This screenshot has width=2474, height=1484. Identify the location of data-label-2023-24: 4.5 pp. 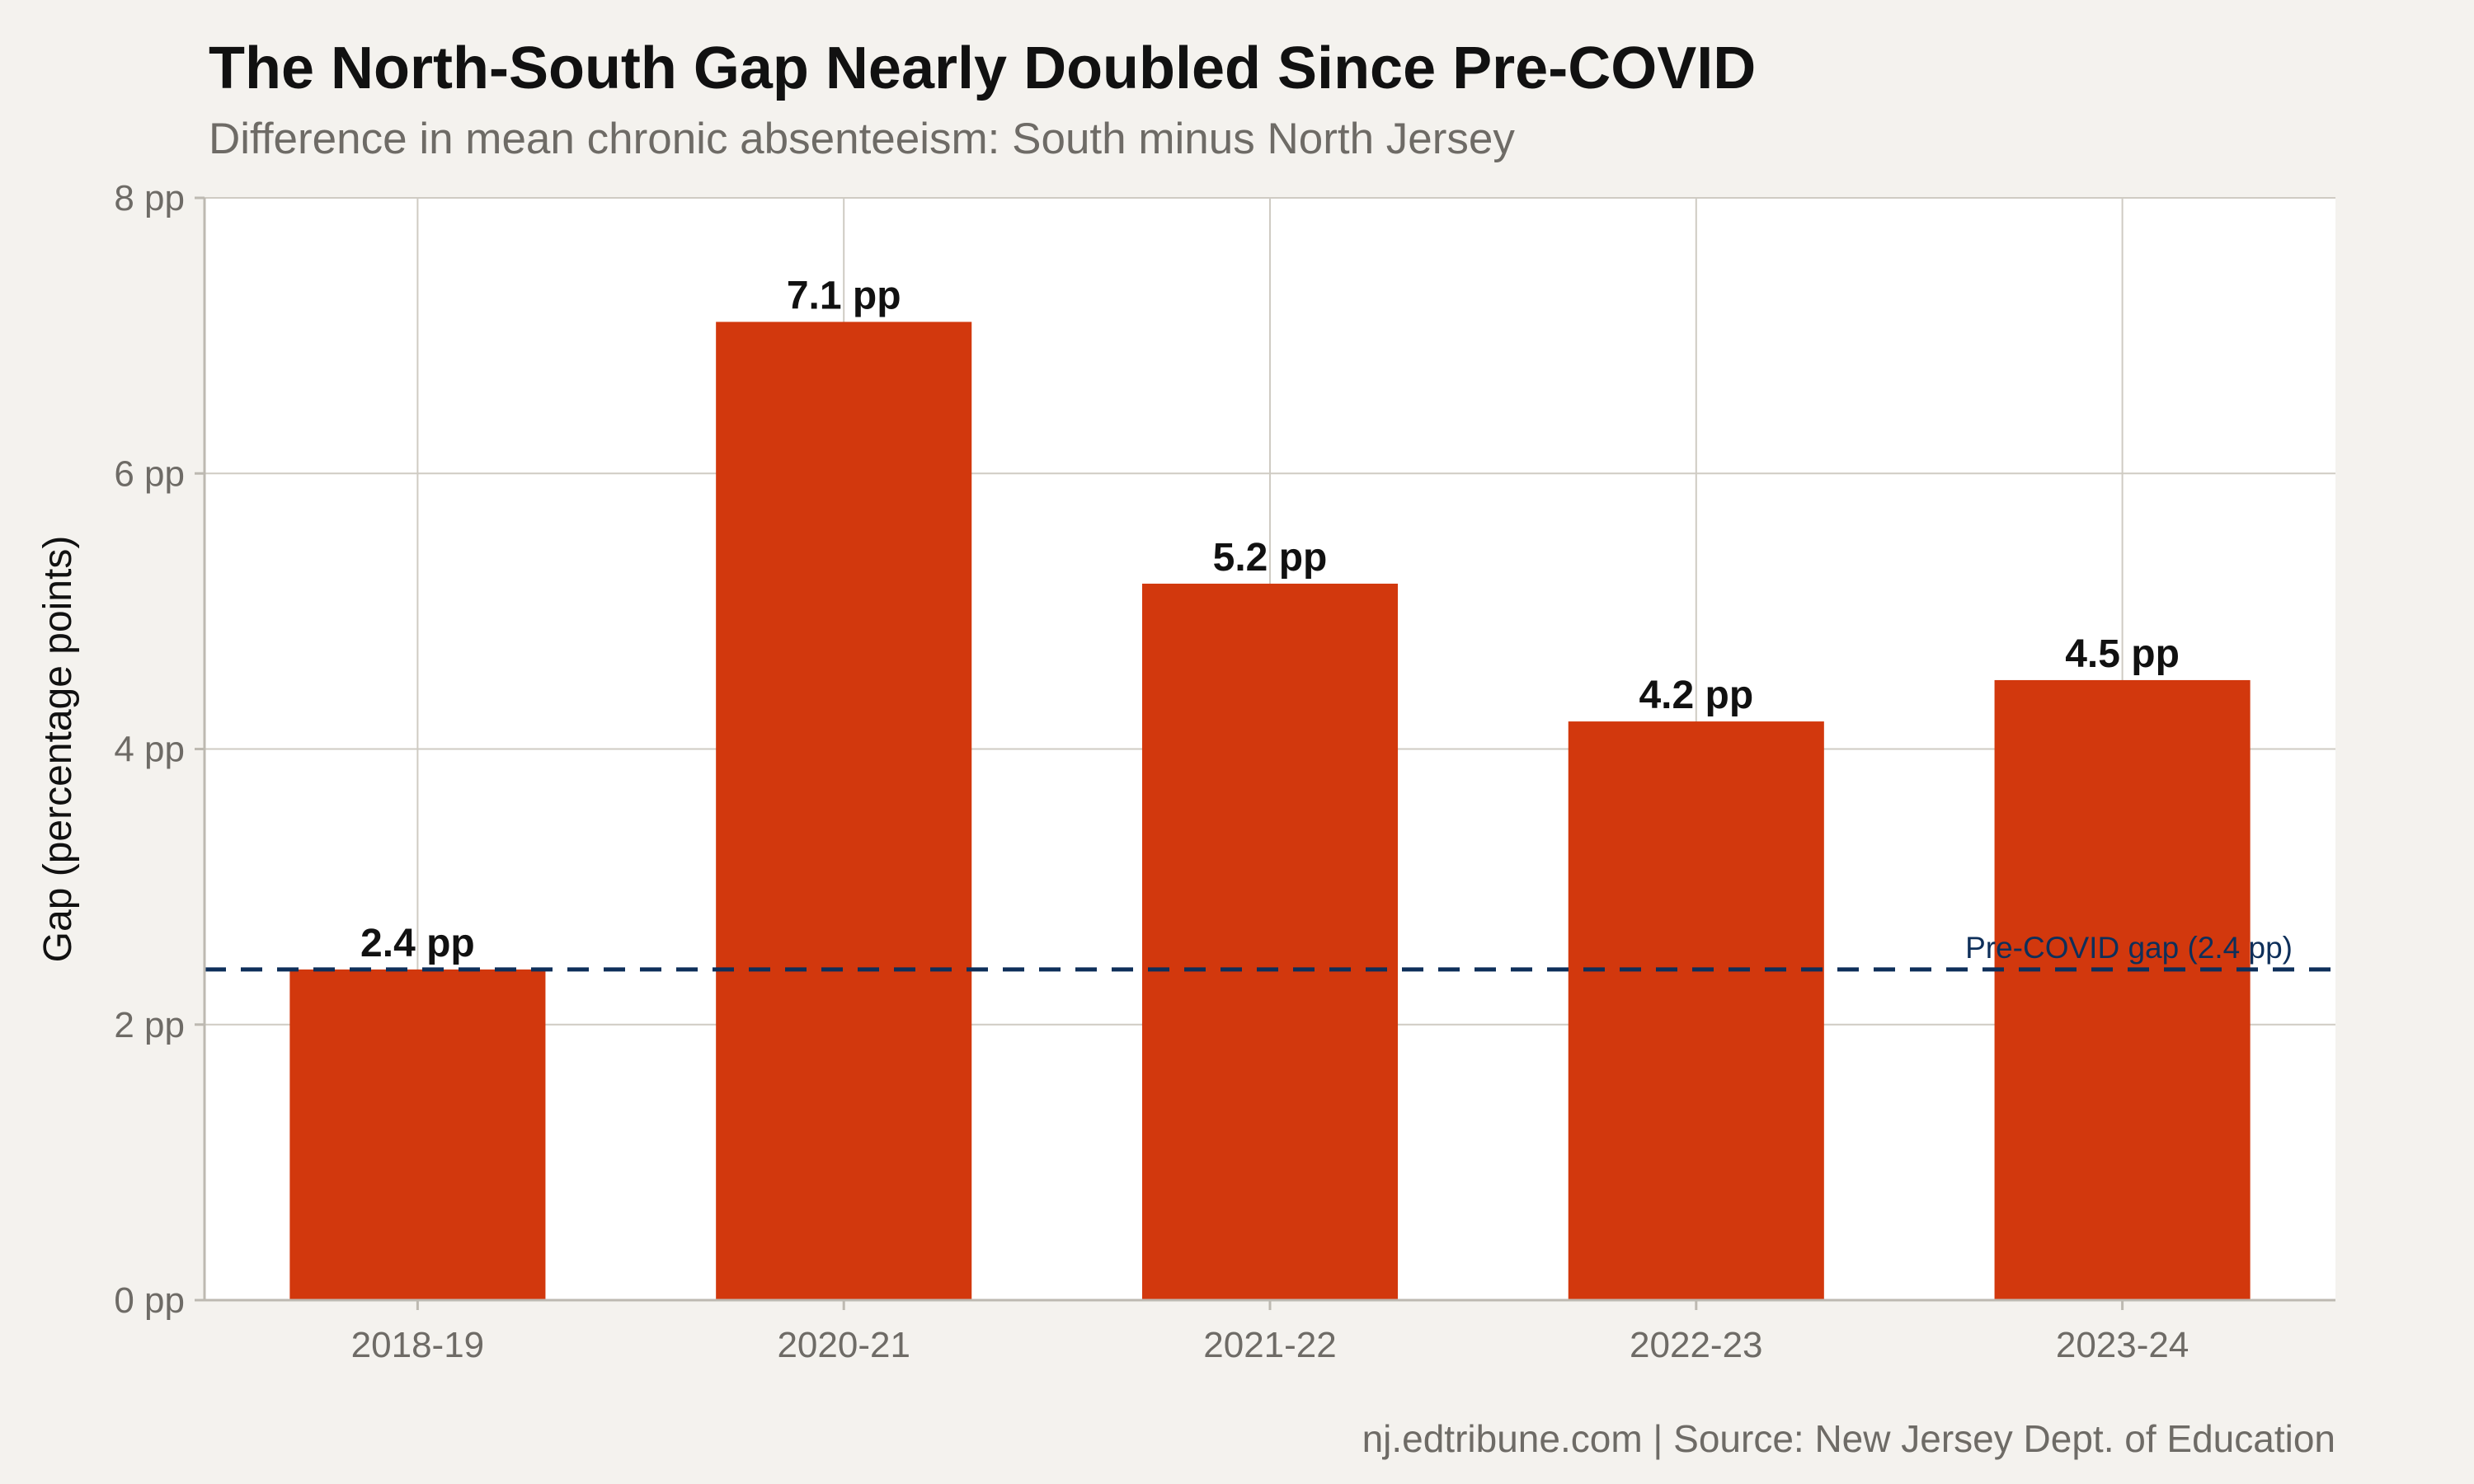
(2122, 654).